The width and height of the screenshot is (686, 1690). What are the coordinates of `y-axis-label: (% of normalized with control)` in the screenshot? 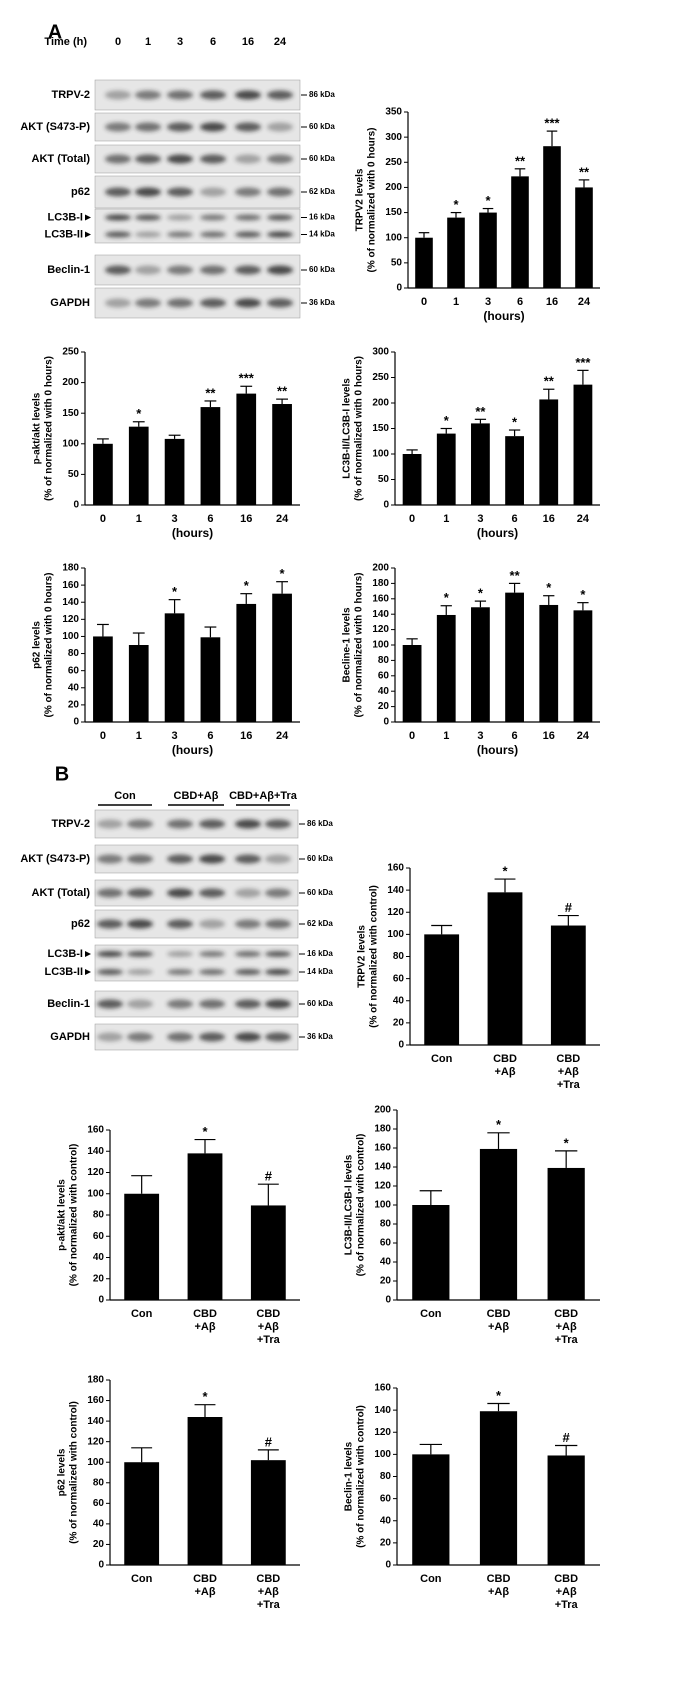 It's located at (74, 1215).